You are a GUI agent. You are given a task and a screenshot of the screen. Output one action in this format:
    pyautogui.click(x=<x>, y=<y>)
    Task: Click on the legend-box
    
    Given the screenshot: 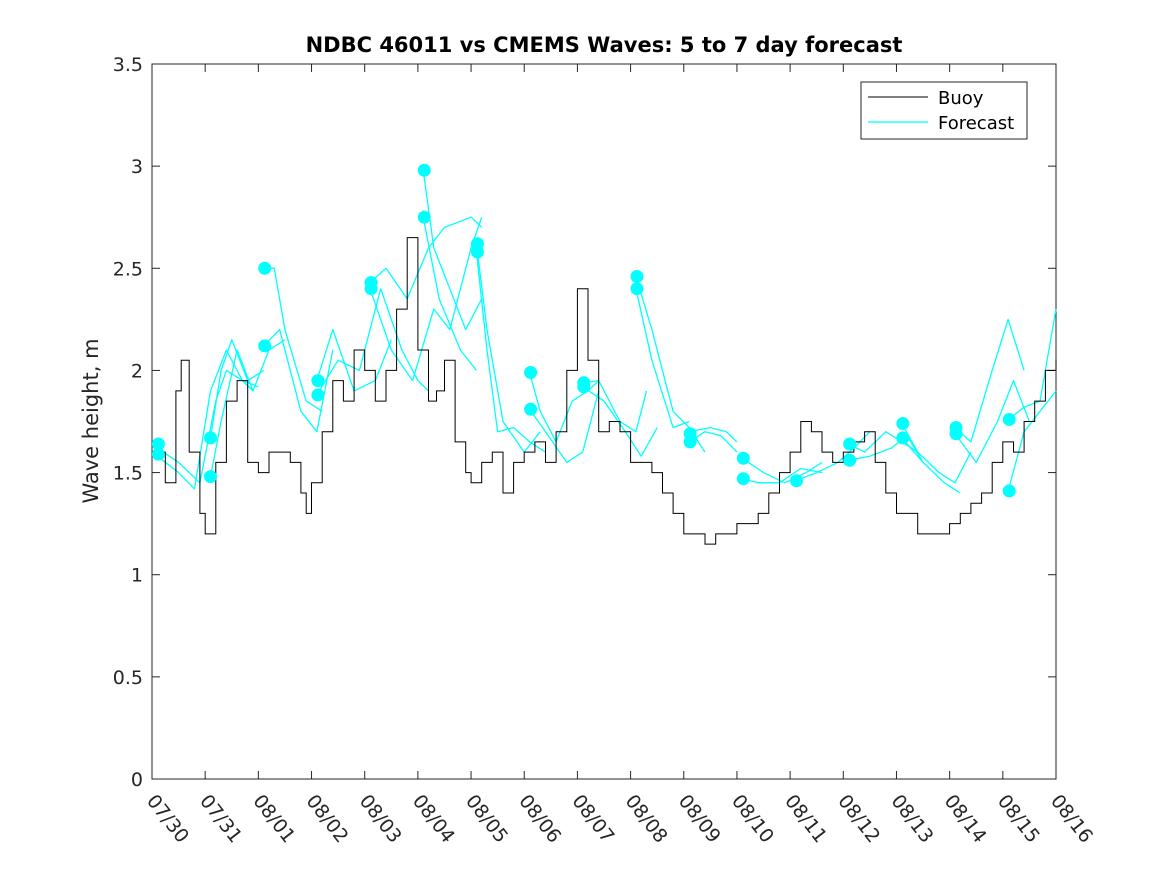 What is the action you would take?
    pyautogui.click(x=944, y=110)
    